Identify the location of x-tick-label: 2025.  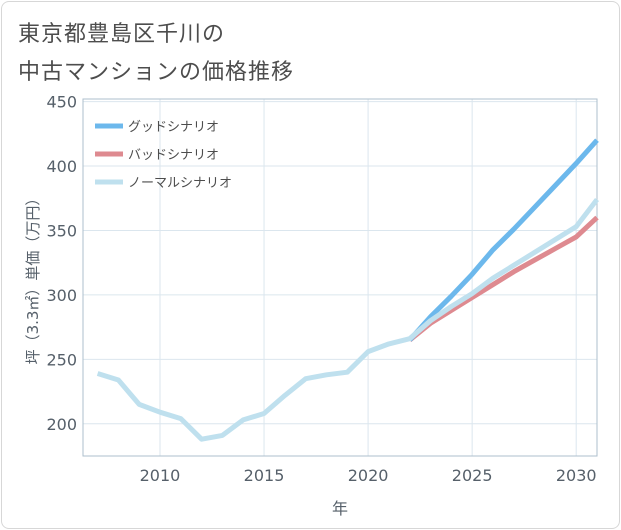
(472, 475).